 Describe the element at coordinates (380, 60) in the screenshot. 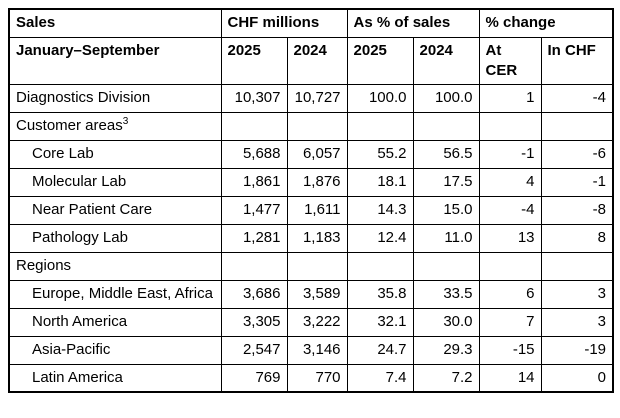

I see `header-pct-2025: 2025` at that location.